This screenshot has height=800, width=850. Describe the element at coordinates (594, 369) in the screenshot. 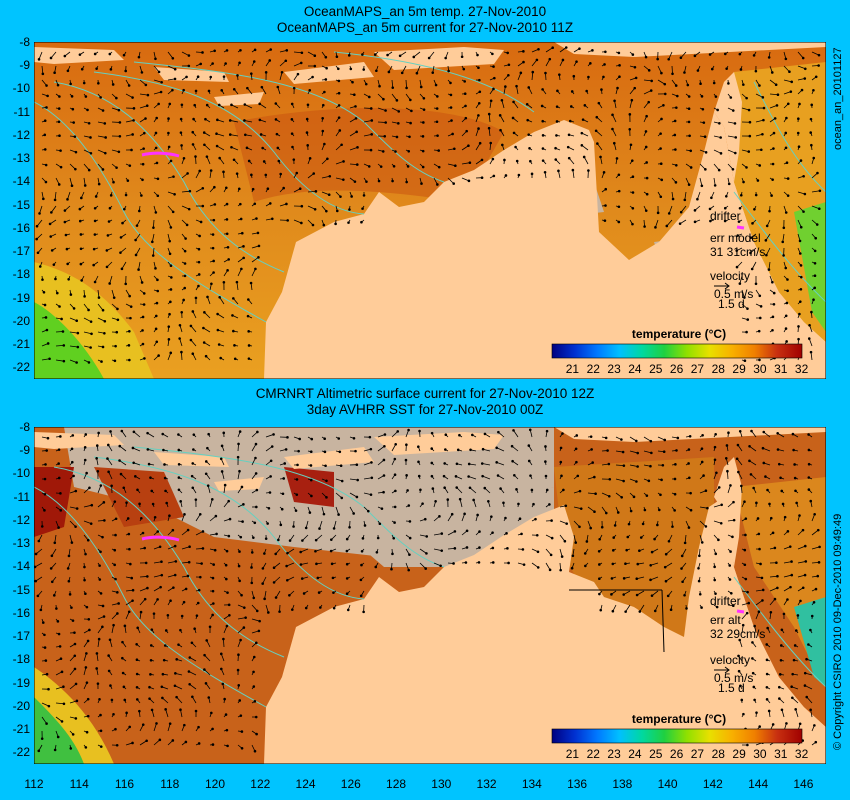

I see `colorbar-tick-label: 22` at that location.